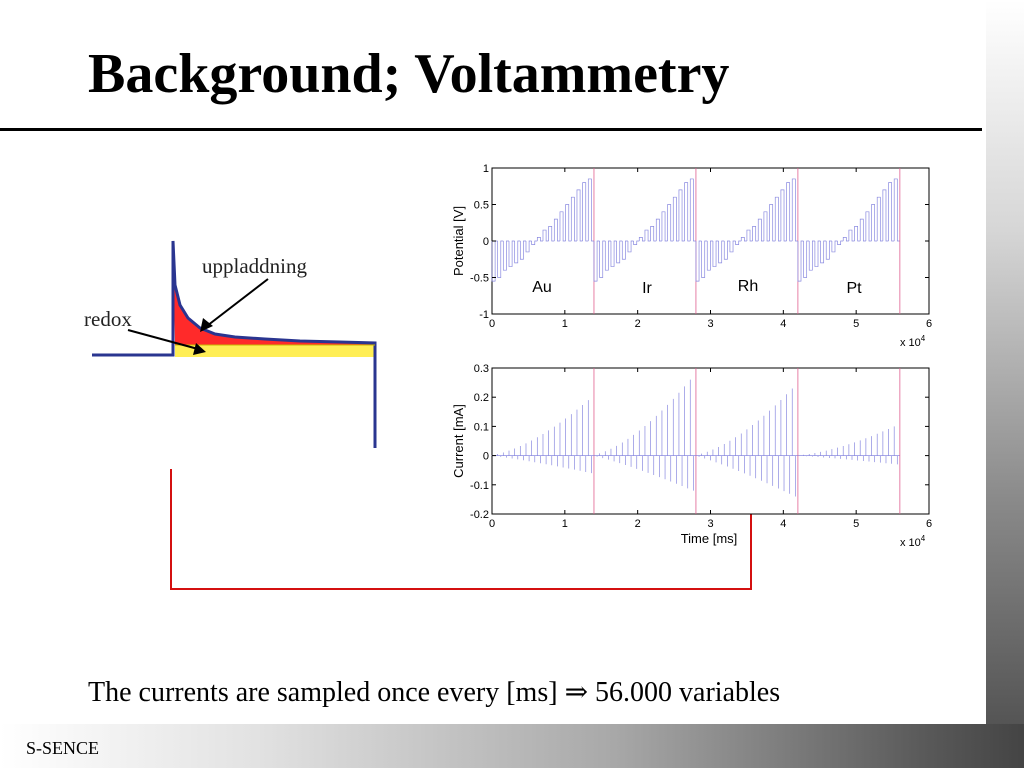  I want to click on background-gradient-bottom, so click(512, 746).